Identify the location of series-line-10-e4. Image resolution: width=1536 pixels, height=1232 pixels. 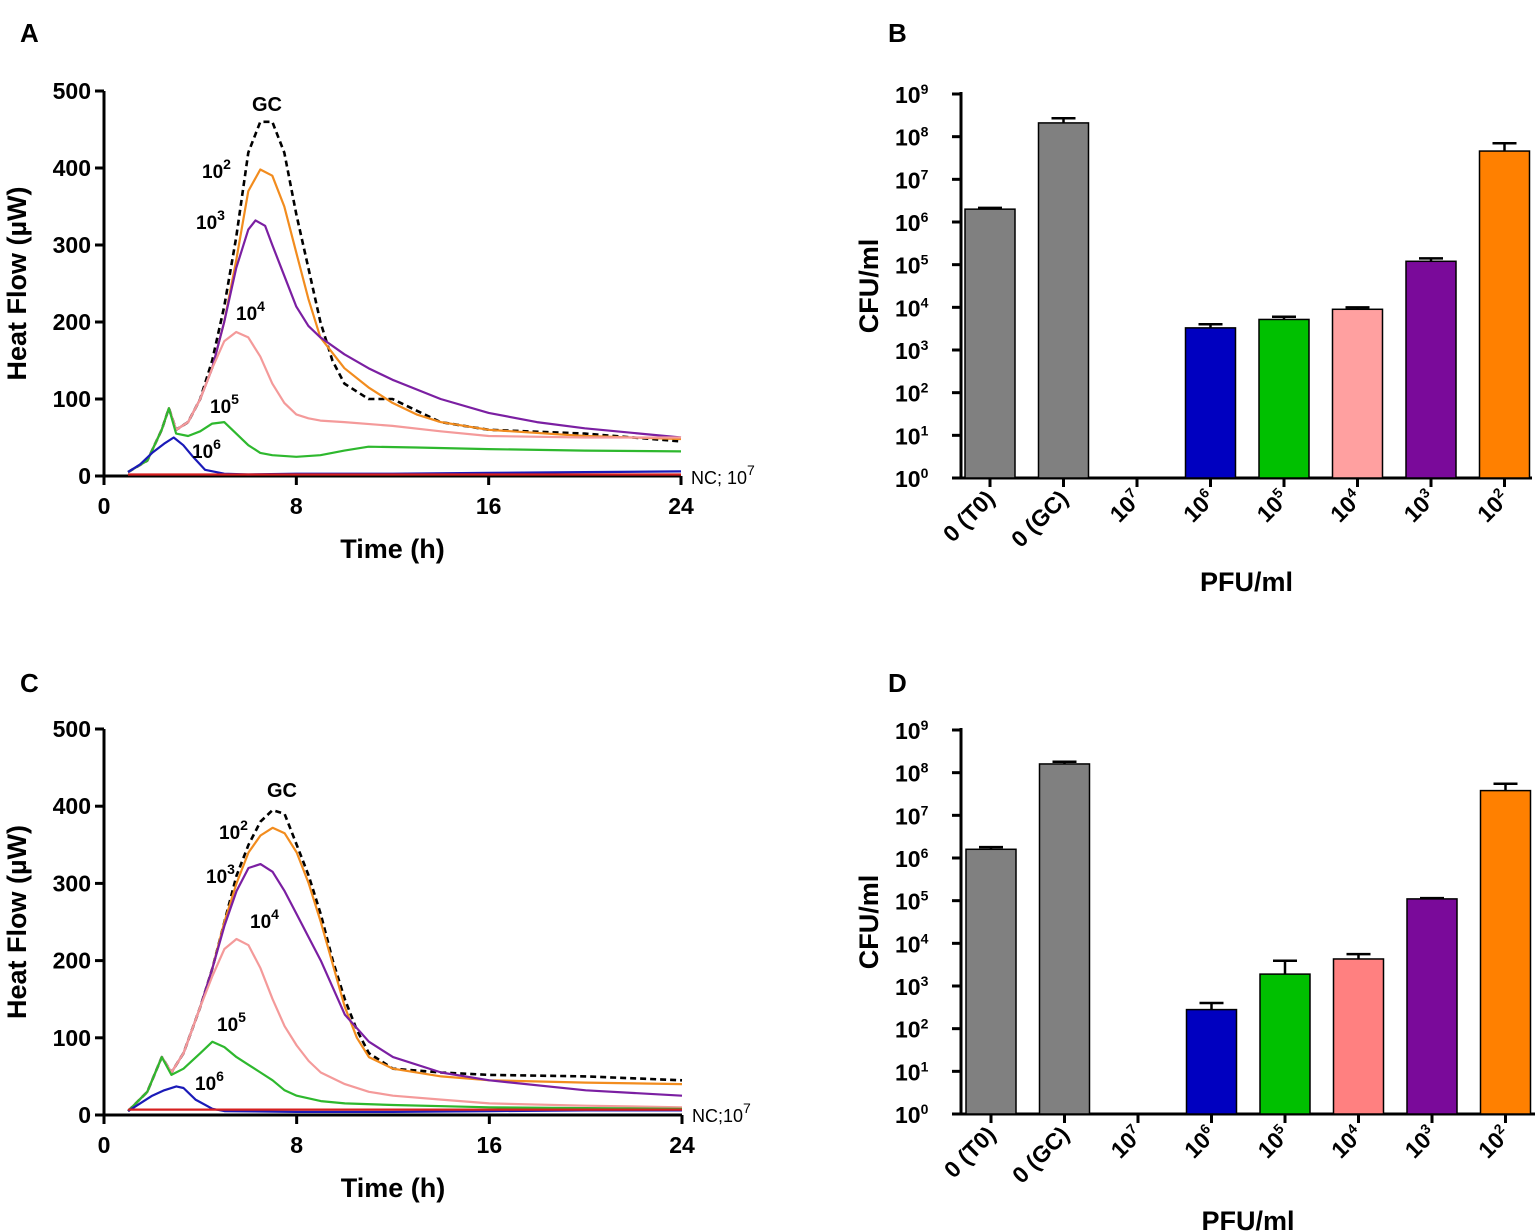
(405, 1024).